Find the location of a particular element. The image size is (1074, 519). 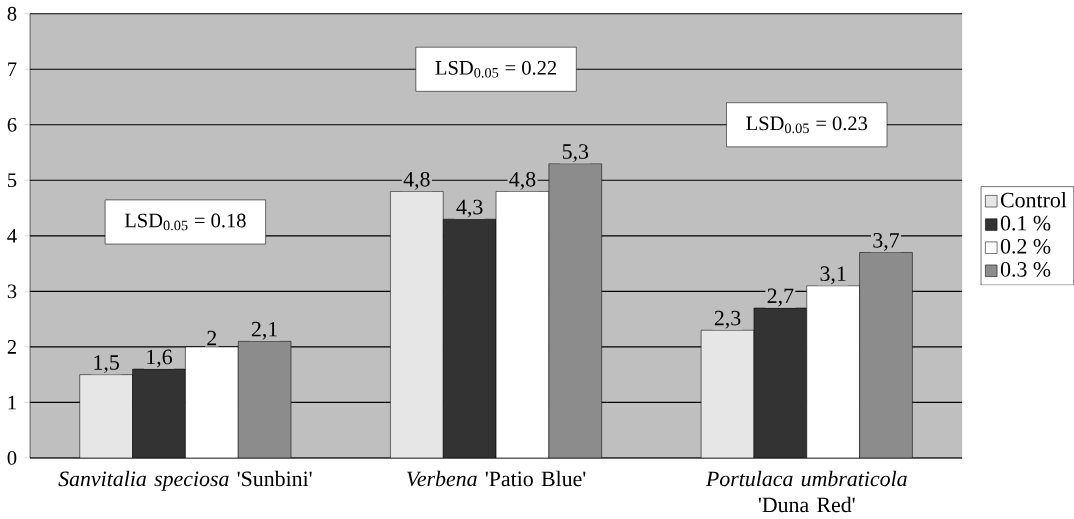

legend-label: 0.1 % is located at coordinates (1025, 223).